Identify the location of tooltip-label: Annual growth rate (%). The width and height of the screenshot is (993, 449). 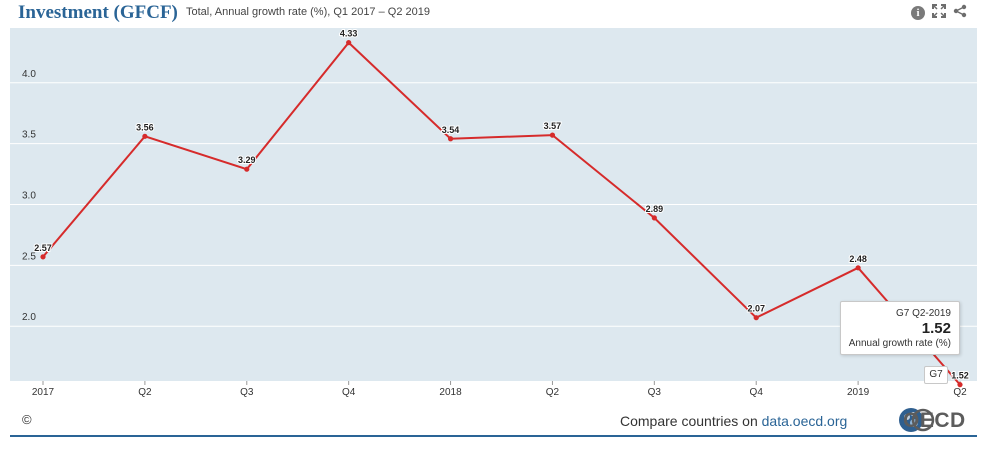
(899, 343).